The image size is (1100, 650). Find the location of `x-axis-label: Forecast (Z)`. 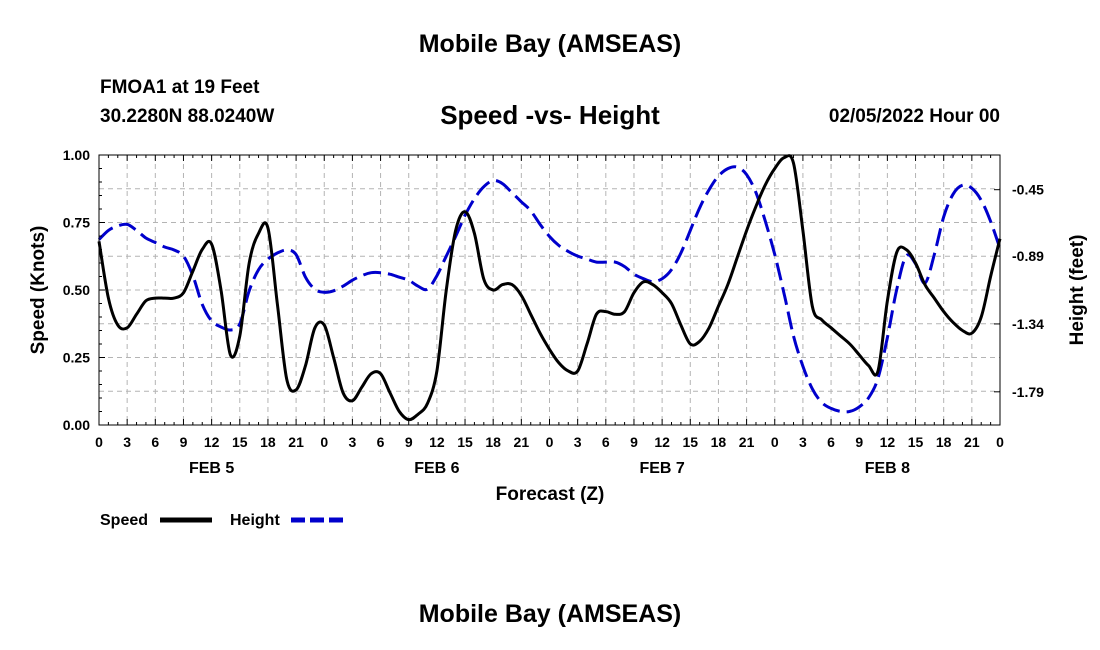

x-axis-label: Forecast (Z) is located at coordinates (550, 494).